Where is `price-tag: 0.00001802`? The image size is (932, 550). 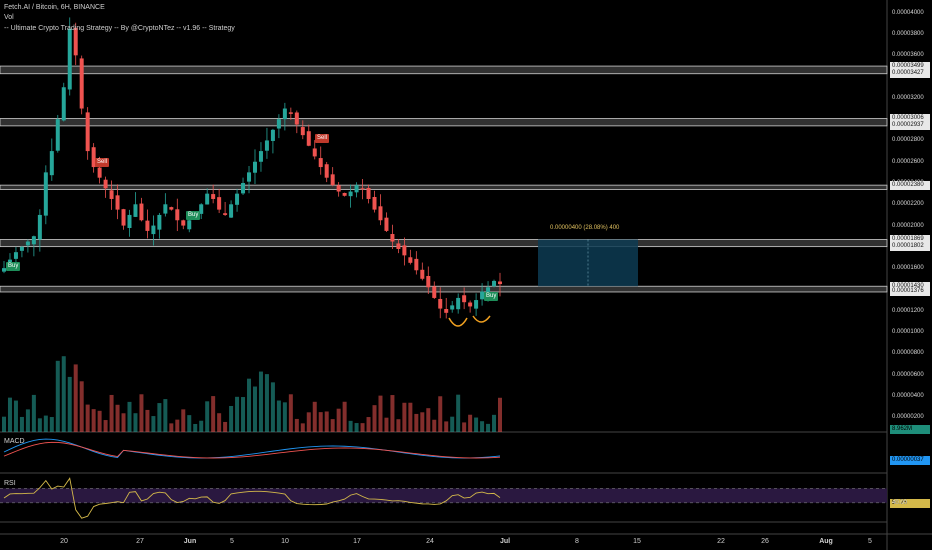
price-tag: 0.00001802 is located at coordinates (910, 247).